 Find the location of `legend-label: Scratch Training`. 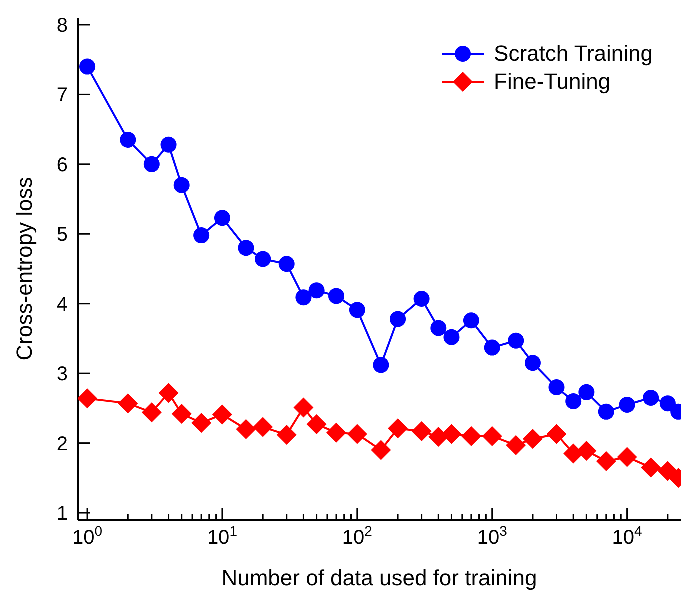

legend-label: Scratch Training is located at coordinates (573, 54).